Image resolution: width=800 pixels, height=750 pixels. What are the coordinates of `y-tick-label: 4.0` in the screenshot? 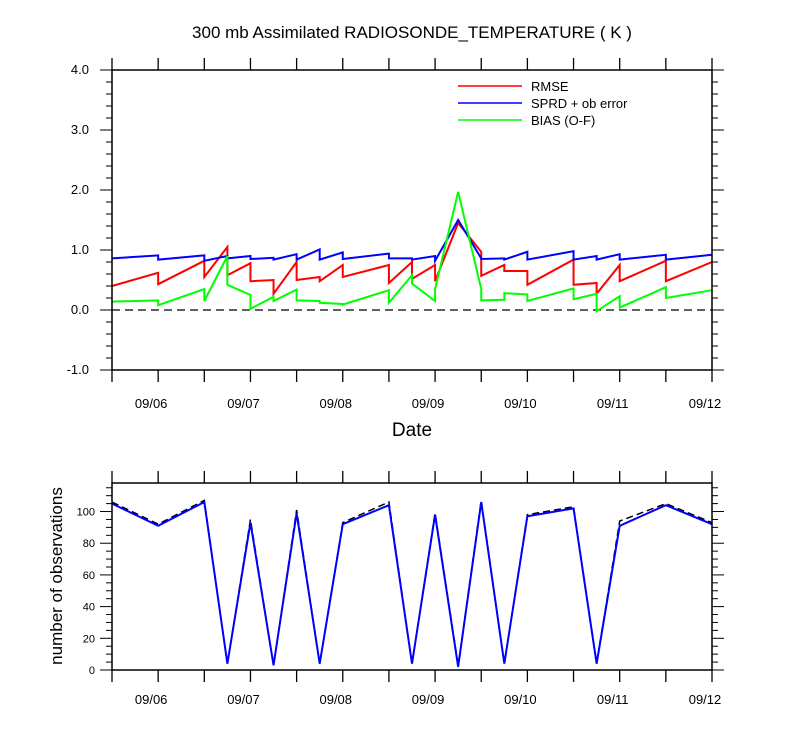 It's located at (80, 69).